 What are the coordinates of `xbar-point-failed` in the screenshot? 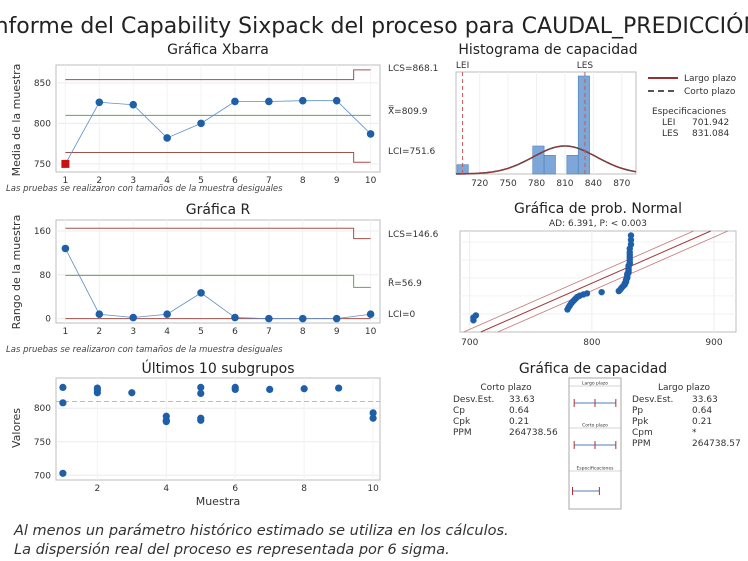 It's located at (65, 163).